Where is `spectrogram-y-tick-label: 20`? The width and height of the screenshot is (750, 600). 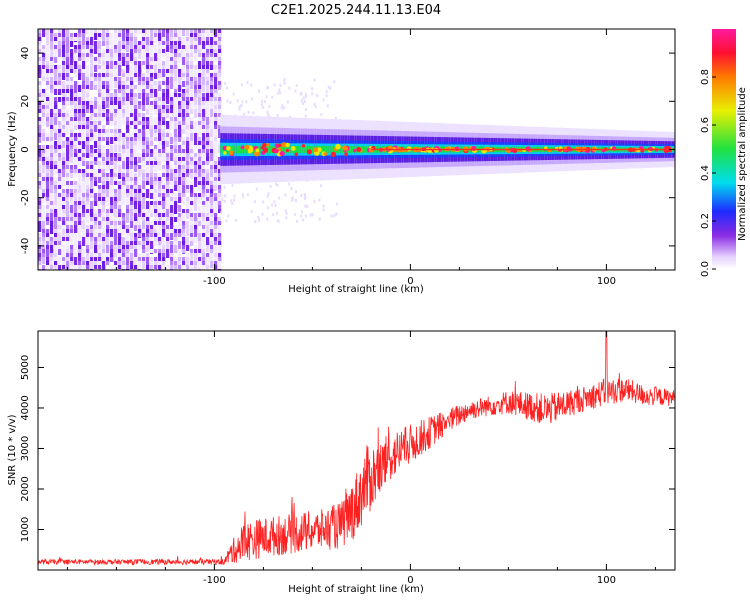 spectrogram-y-tick-label: 20 is located at coordinates (25, 101).